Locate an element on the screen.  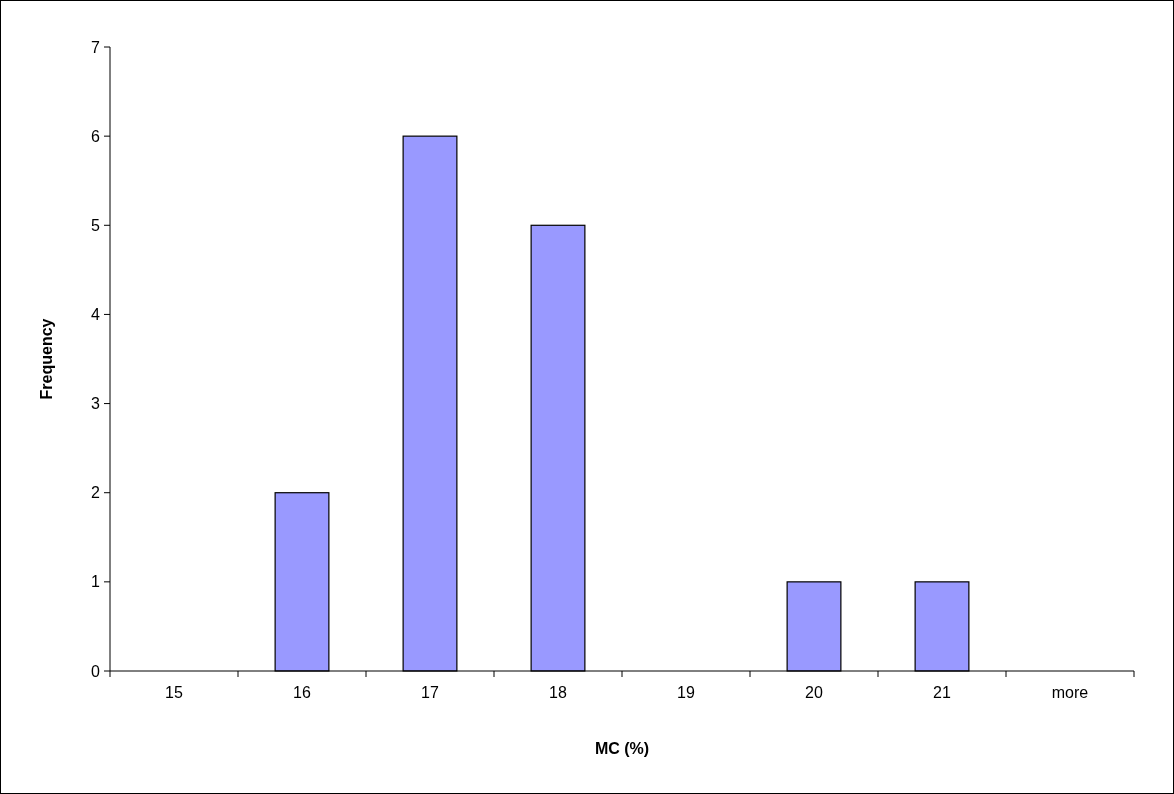
x-tick-label: 19 is located at coordinates (686, 692).